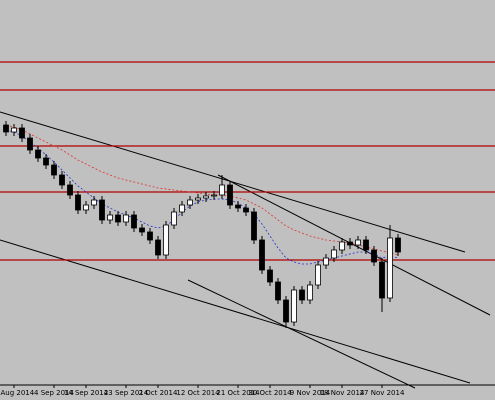 This screenshot has height=400, width=495. What do you see at coordinates (310, 393) in the screenshot?
I see `x-tick-label: 9 Nov 2014` at bounding box center [310, 393].